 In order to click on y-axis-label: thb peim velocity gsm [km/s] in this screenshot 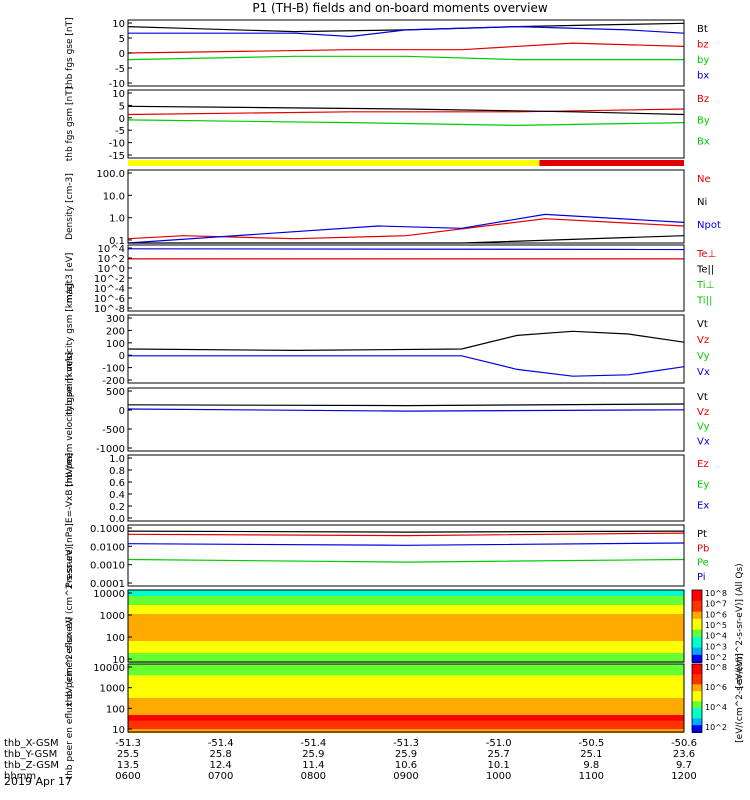, I will do `click(70, 349)`.